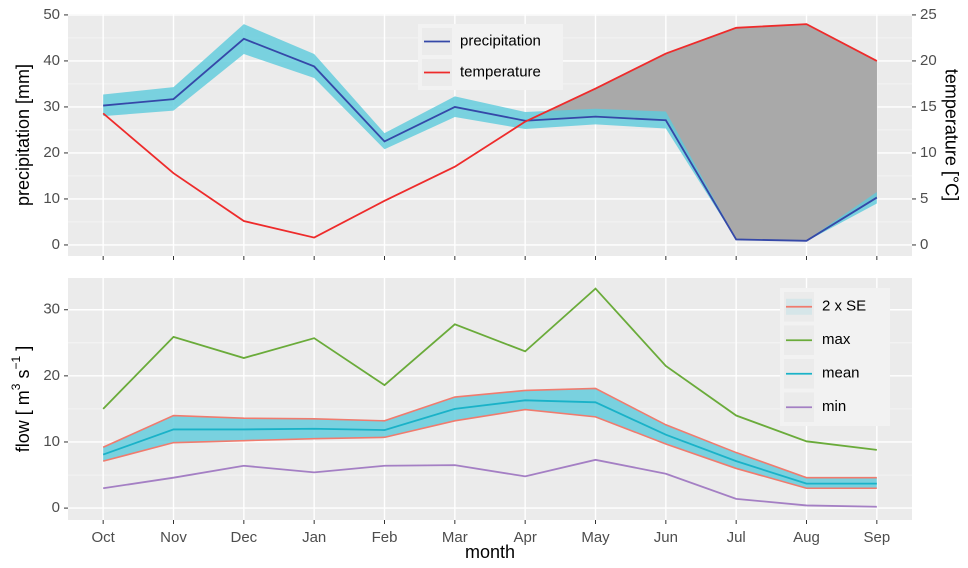  What do you see at coordinates (314, 537) in the screenshot?
I see `x-tick-label: Jan` at bounding box center [314, 537].